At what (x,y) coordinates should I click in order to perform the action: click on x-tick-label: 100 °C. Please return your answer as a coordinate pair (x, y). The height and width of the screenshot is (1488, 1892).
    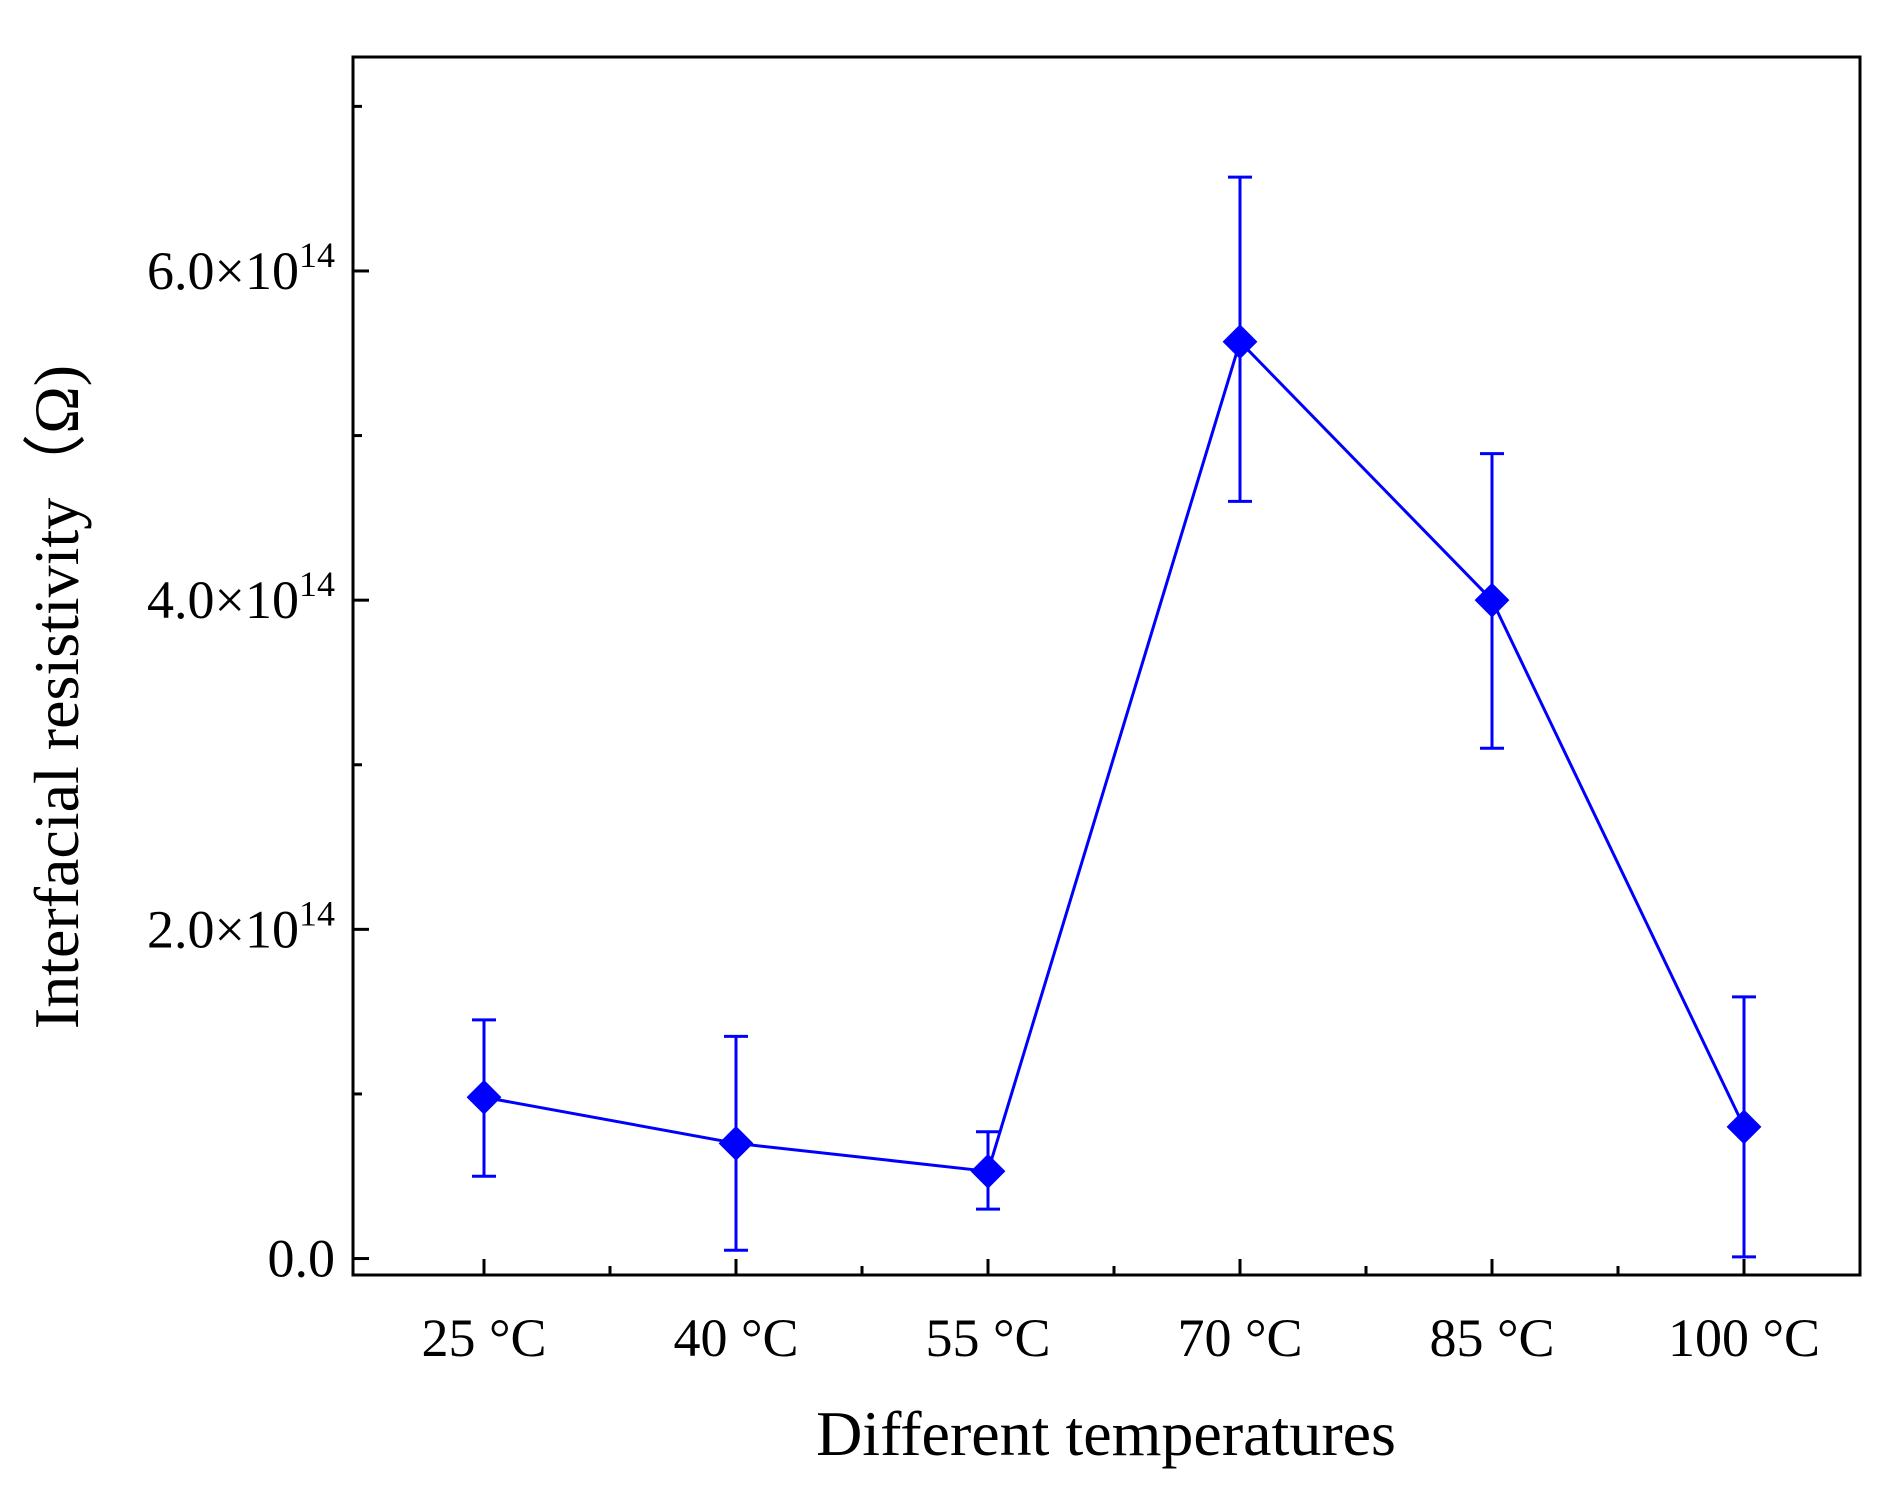
    Looking at the image, I should click on (1744, 1338).